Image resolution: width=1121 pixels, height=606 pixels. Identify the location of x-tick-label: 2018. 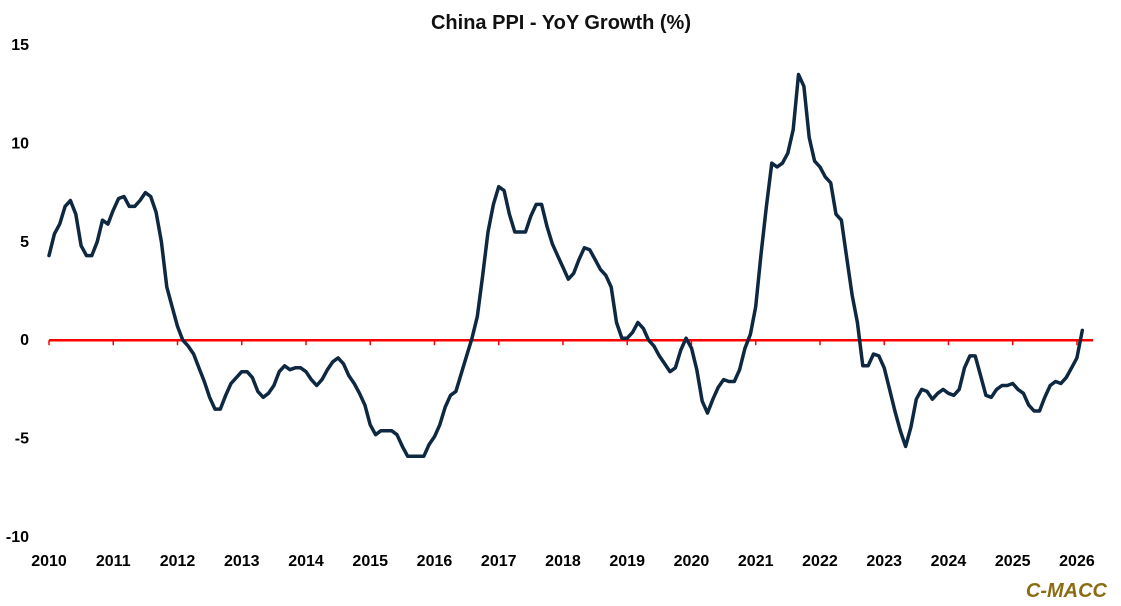
(563, 561).